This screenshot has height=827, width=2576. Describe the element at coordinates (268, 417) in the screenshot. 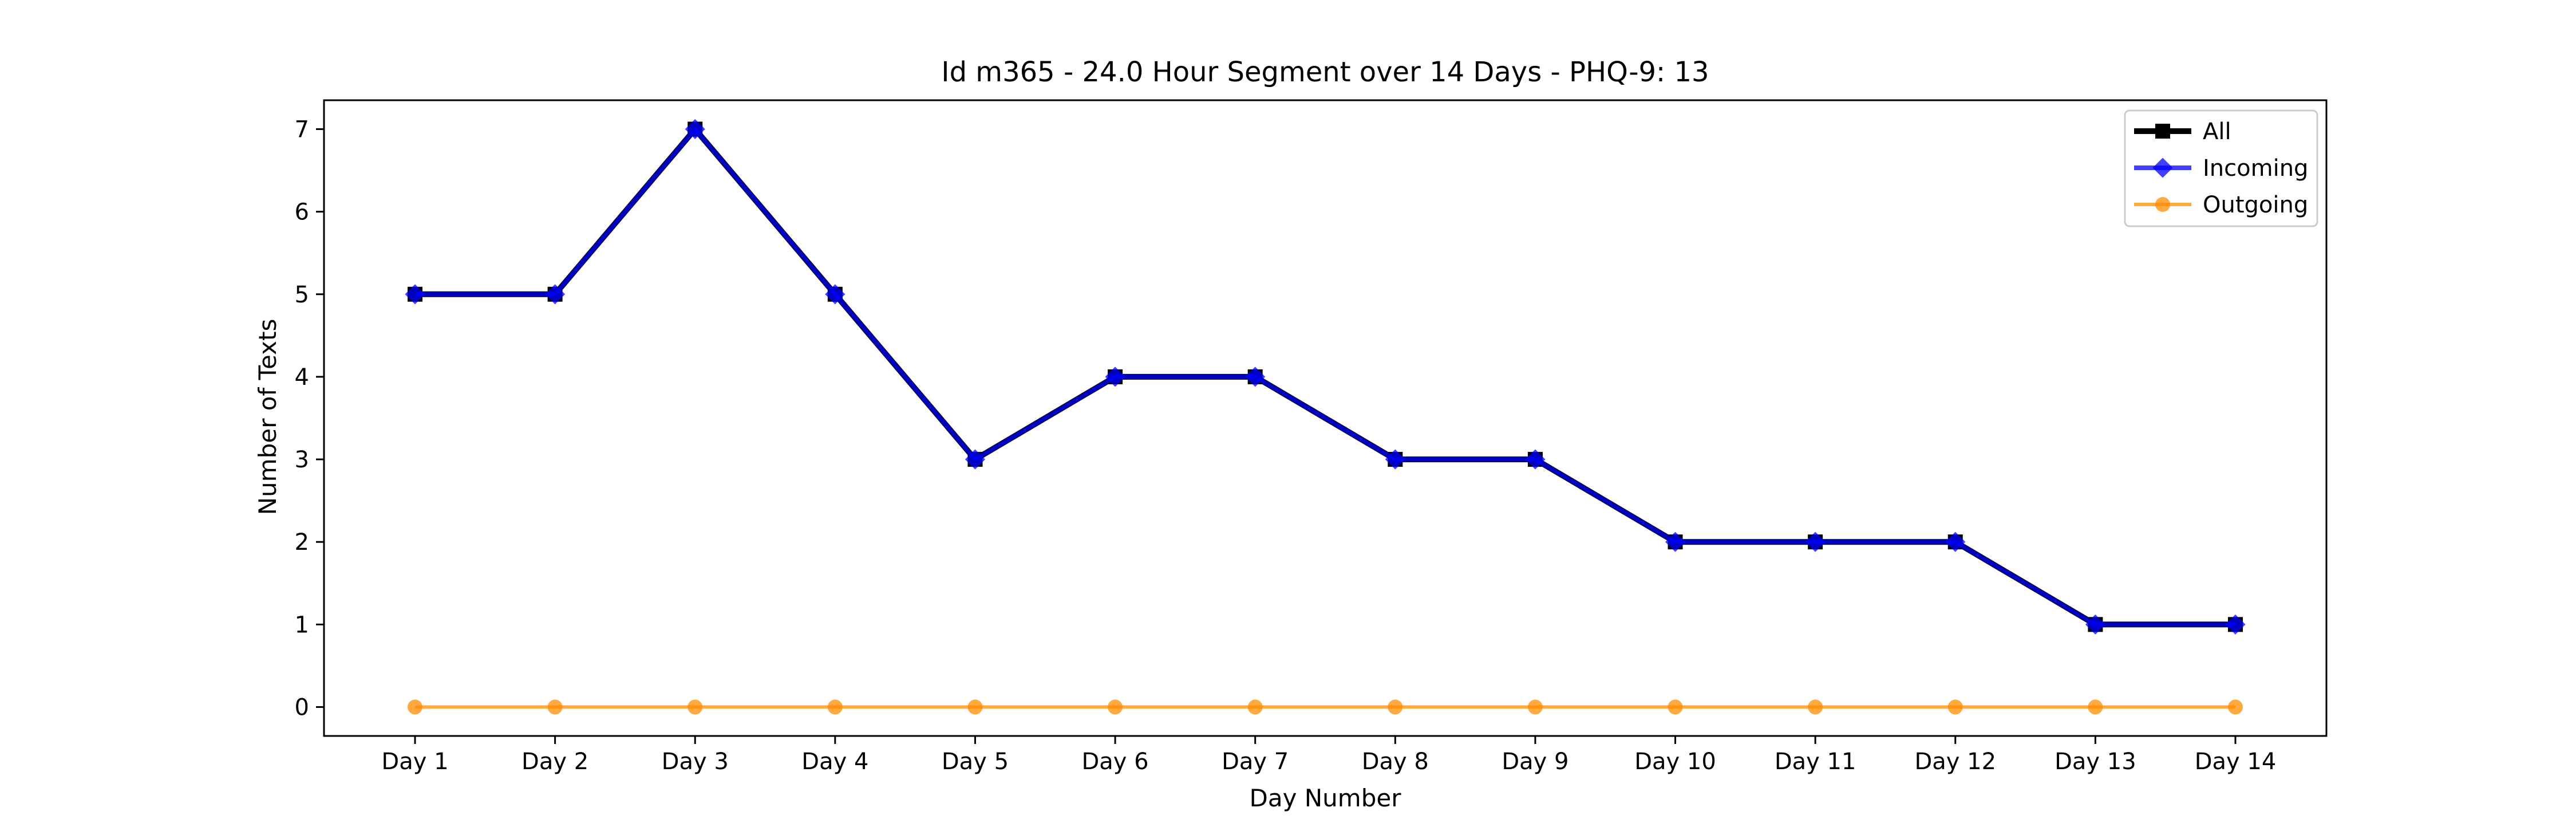

I see `y-axis-label: Number of Texts` at that location.